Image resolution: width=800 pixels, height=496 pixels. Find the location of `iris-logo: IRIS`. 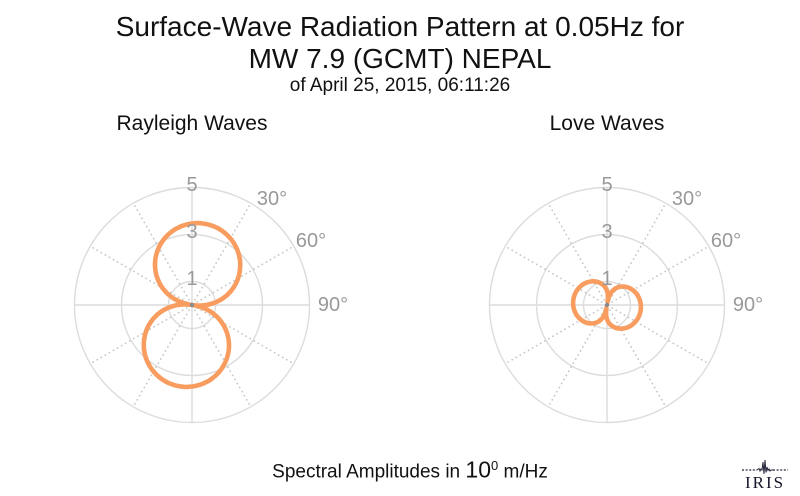

iris-logo: IRIS is located at coordinates (765, 475).